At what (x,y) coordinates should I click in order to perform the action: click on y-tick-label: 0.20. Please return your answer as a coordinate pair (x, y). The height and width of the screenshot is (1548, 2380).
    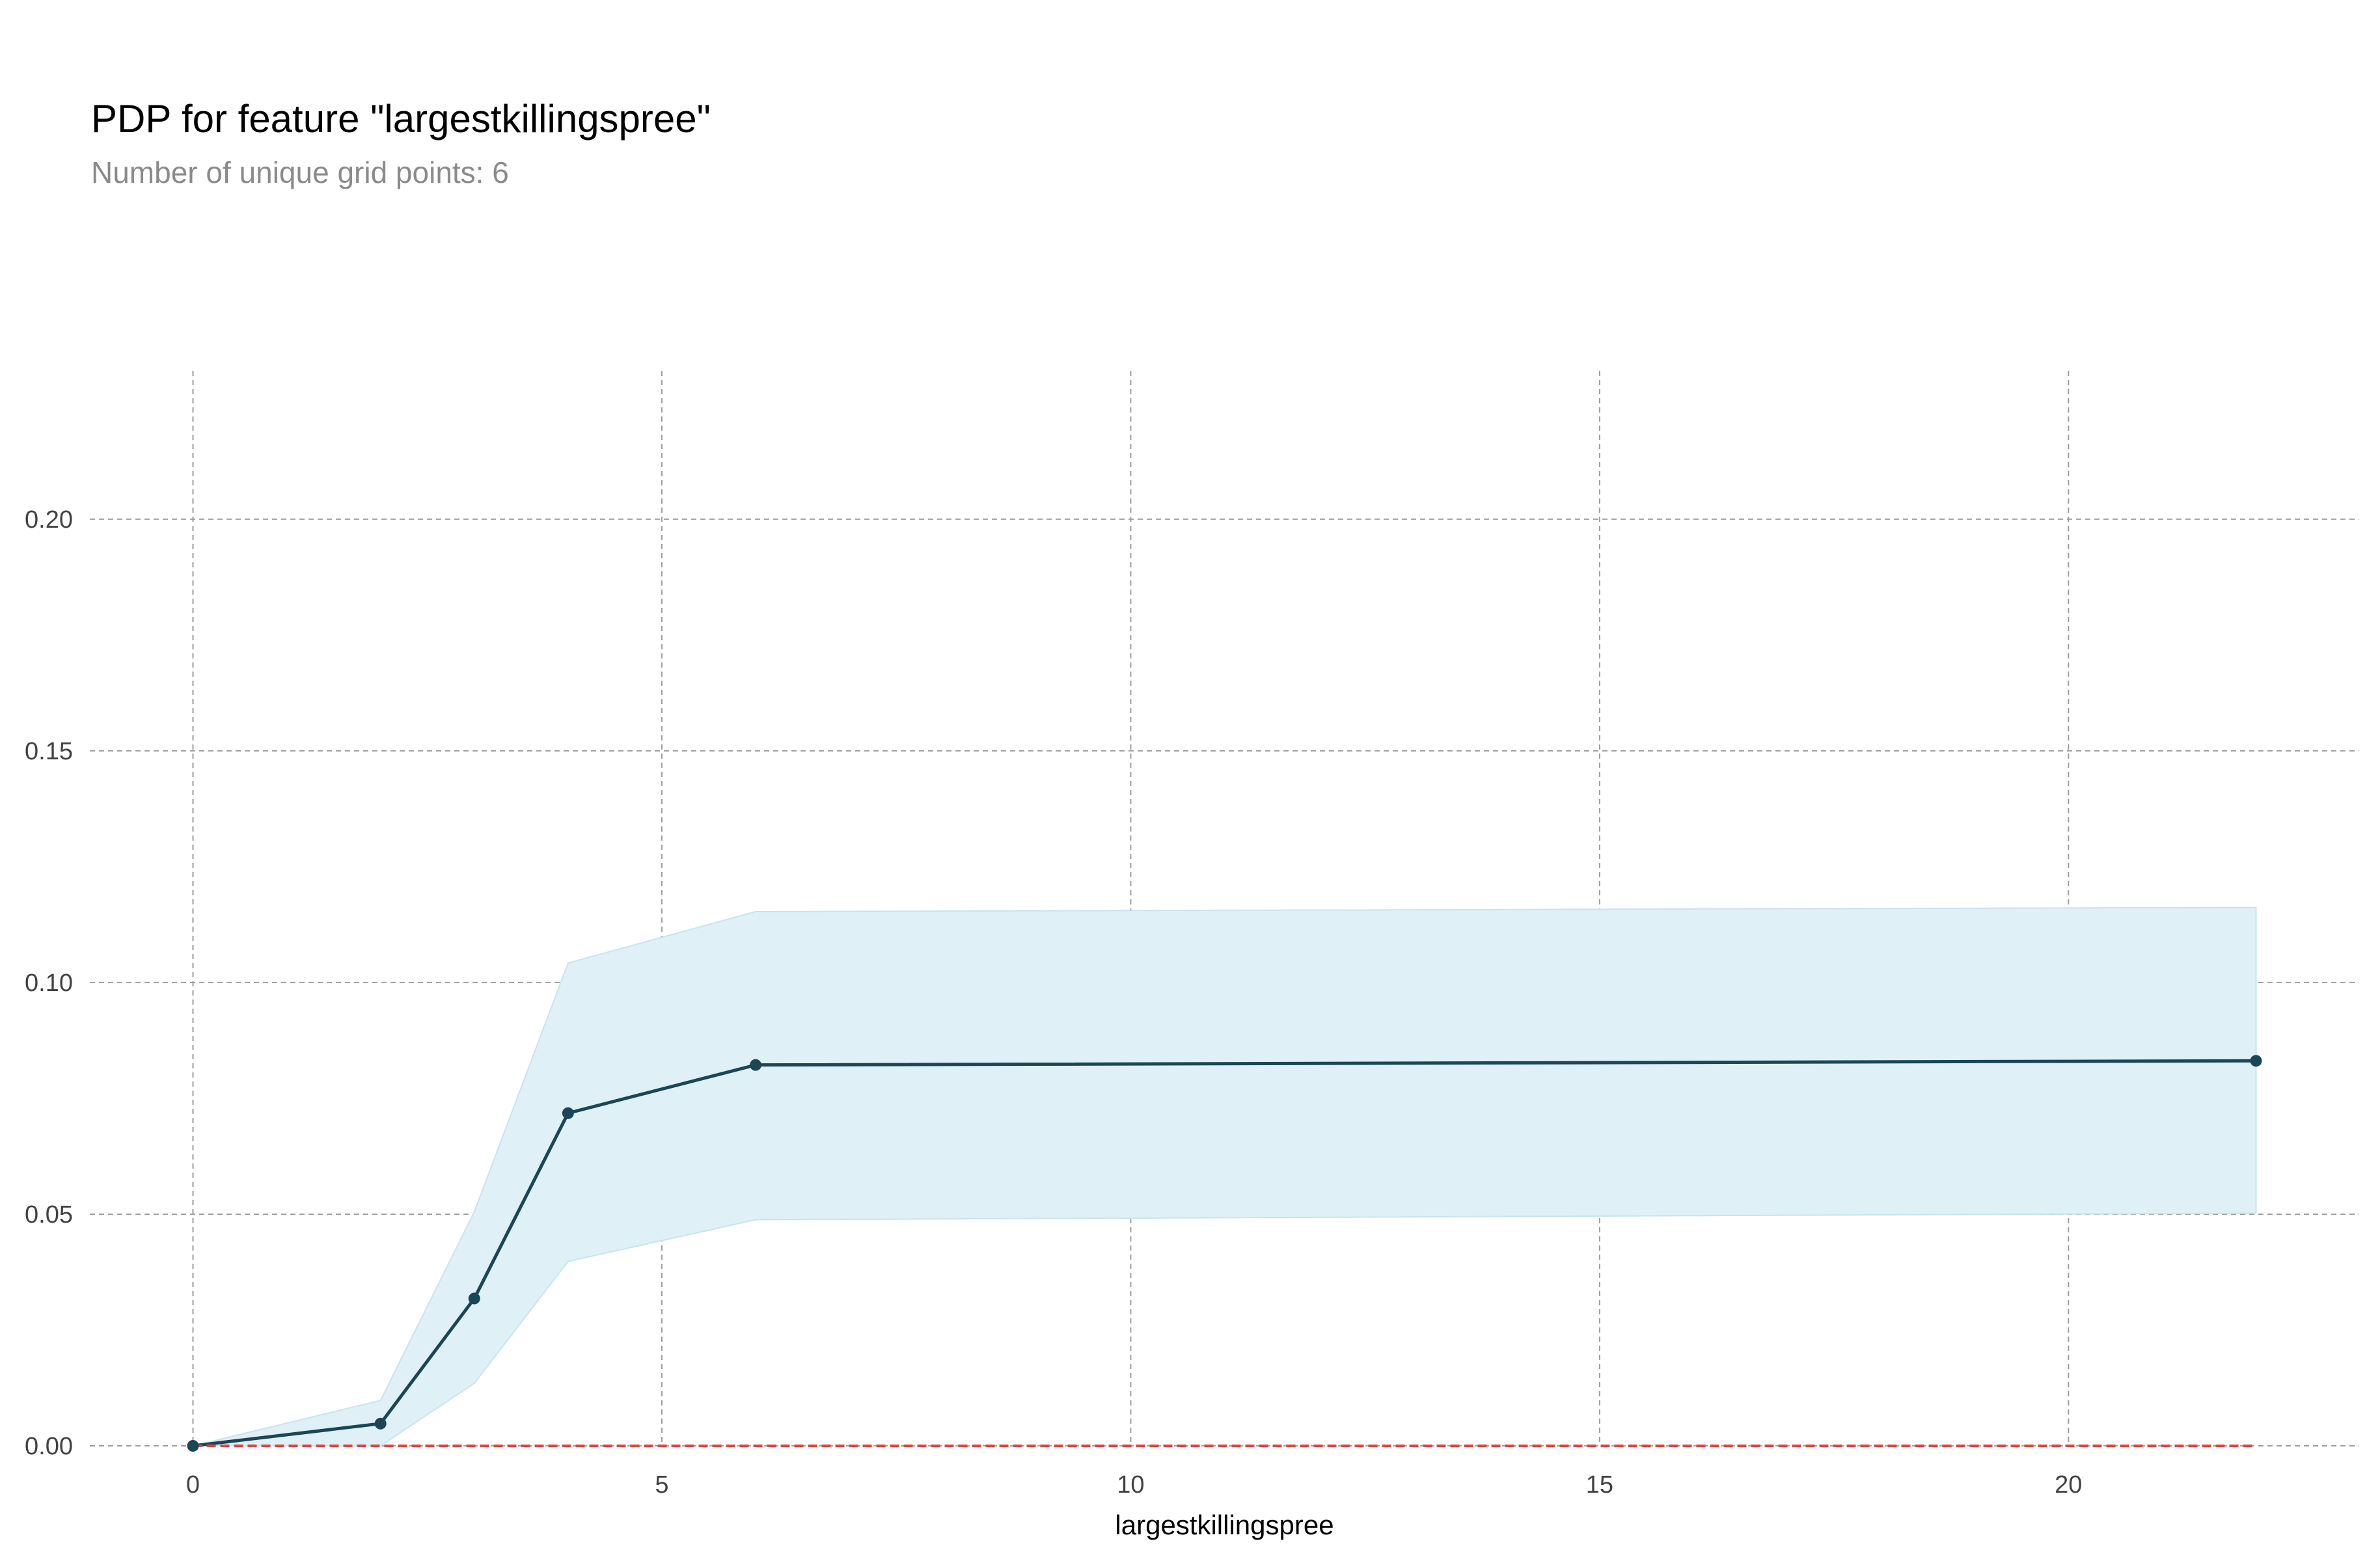
    Looking at the image, I should click on (49, 520).